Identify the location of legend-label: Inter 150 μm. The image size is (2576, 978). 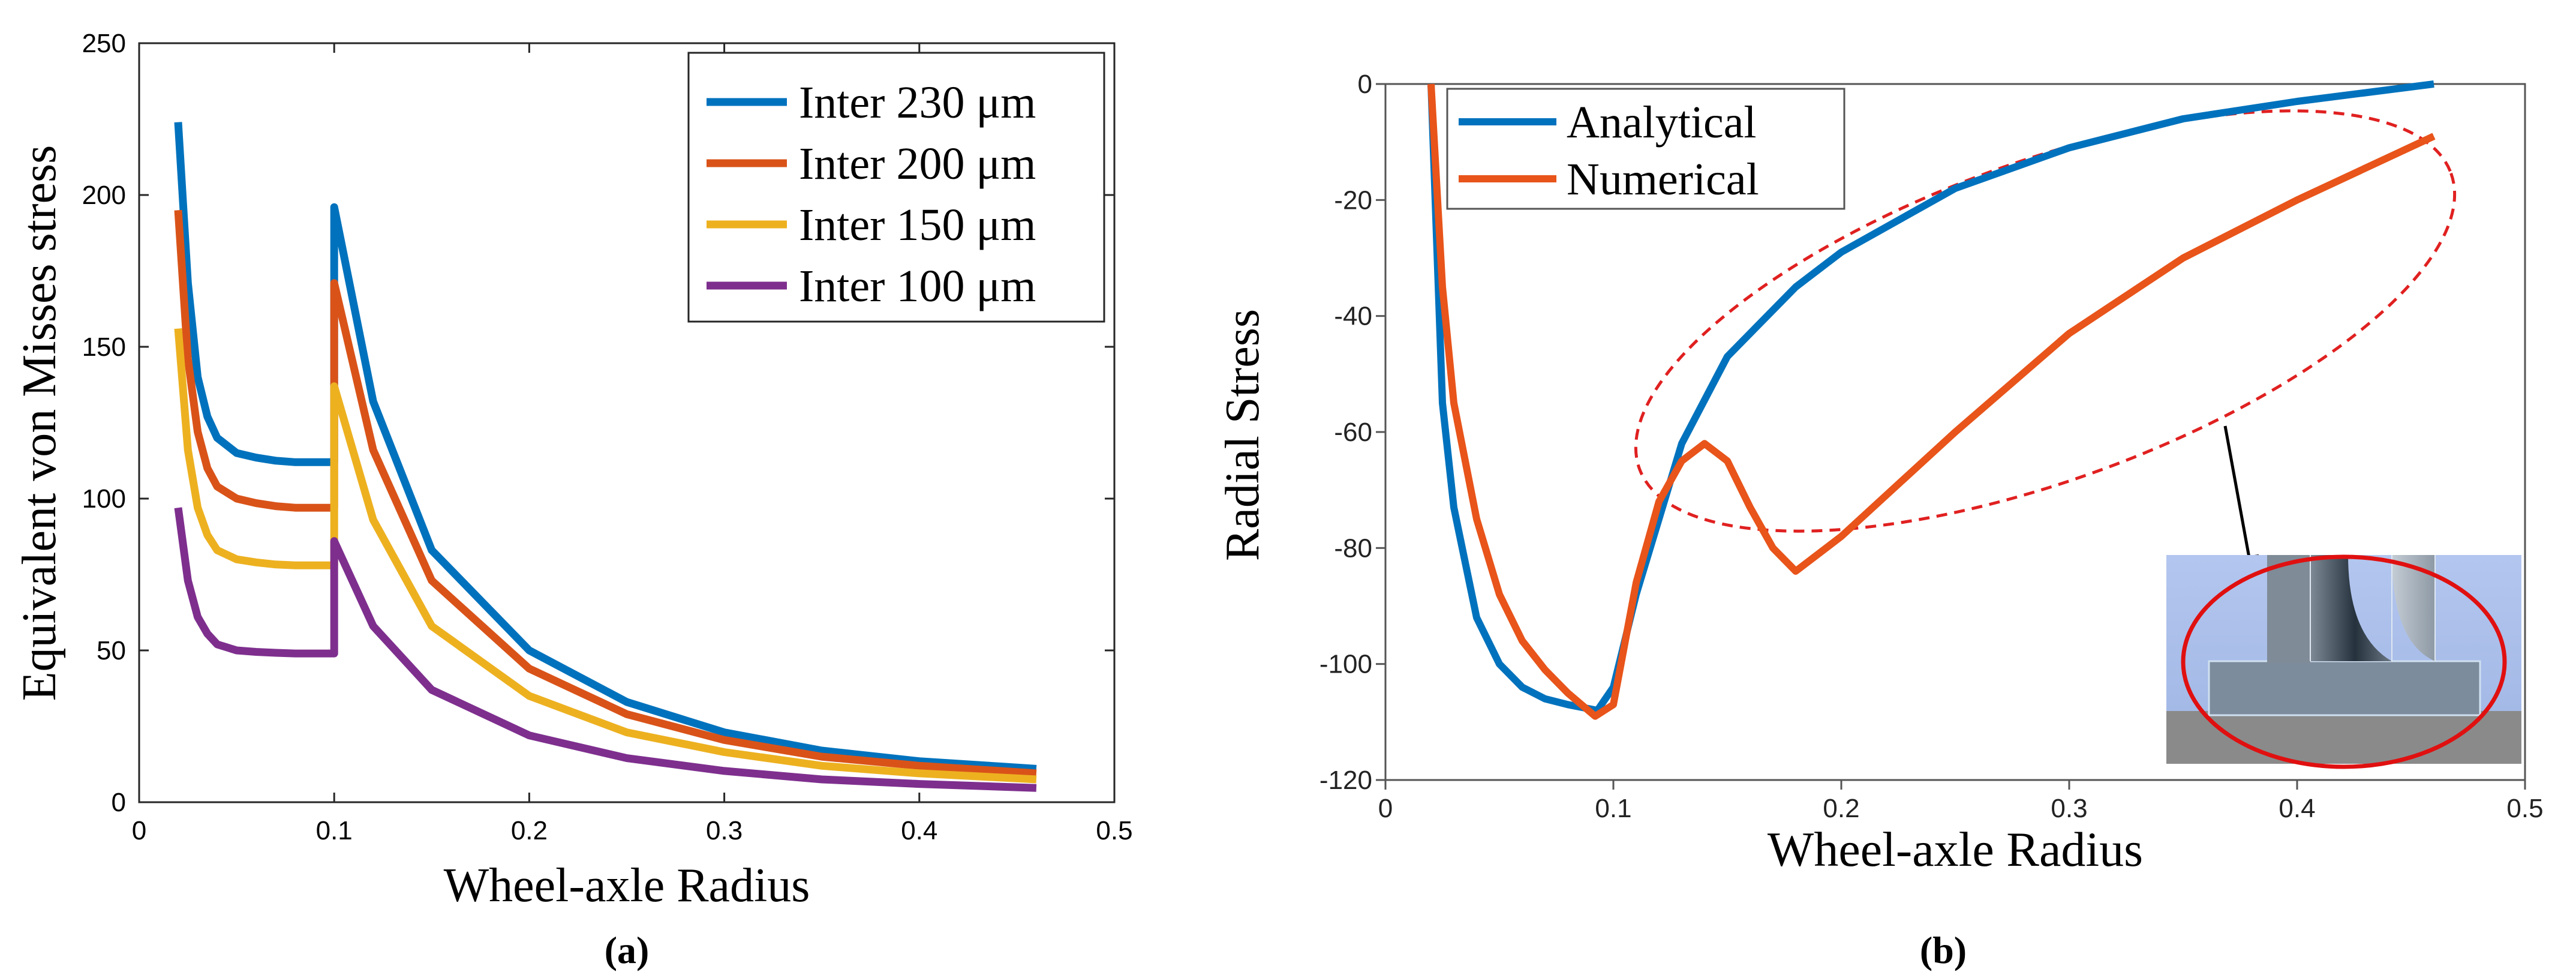
(918, 225).